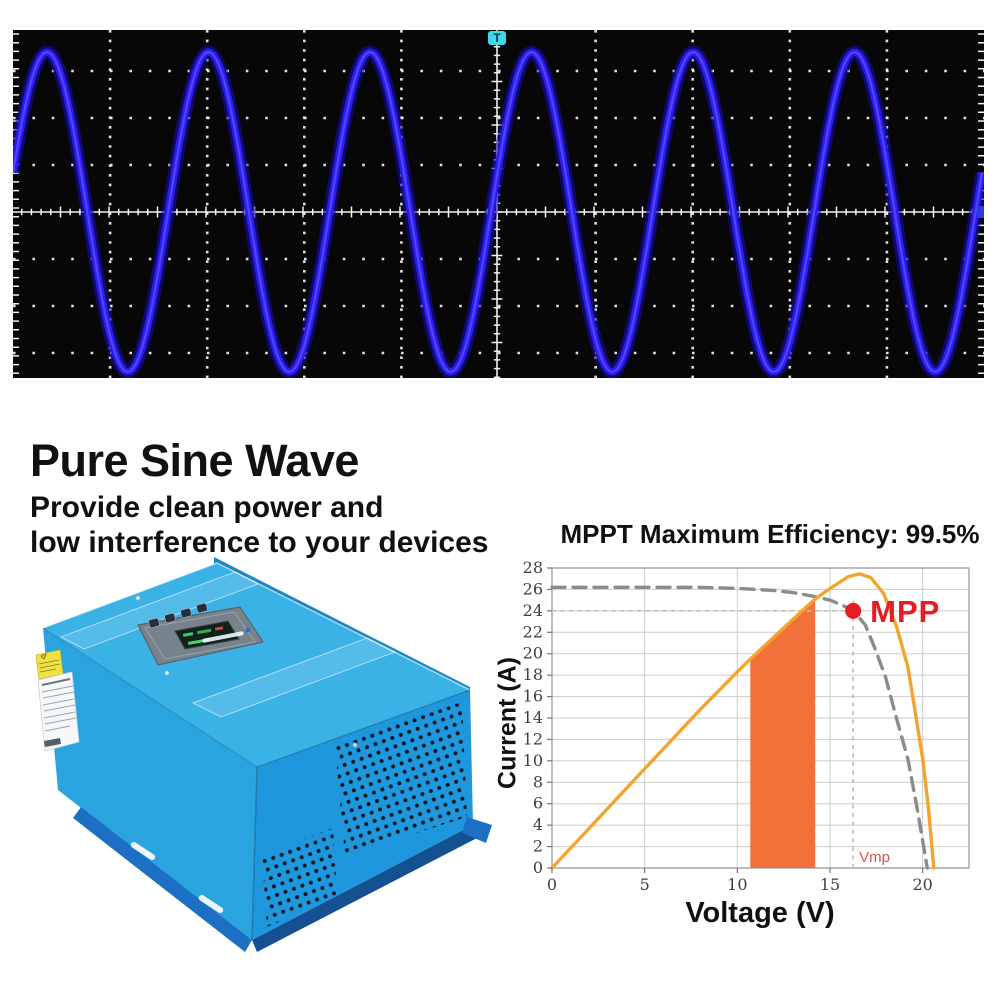  What do you see at coordinates (533, 760) in the screenshot?
I see `y-tick-label: 10` at bounding box center [533, 760].